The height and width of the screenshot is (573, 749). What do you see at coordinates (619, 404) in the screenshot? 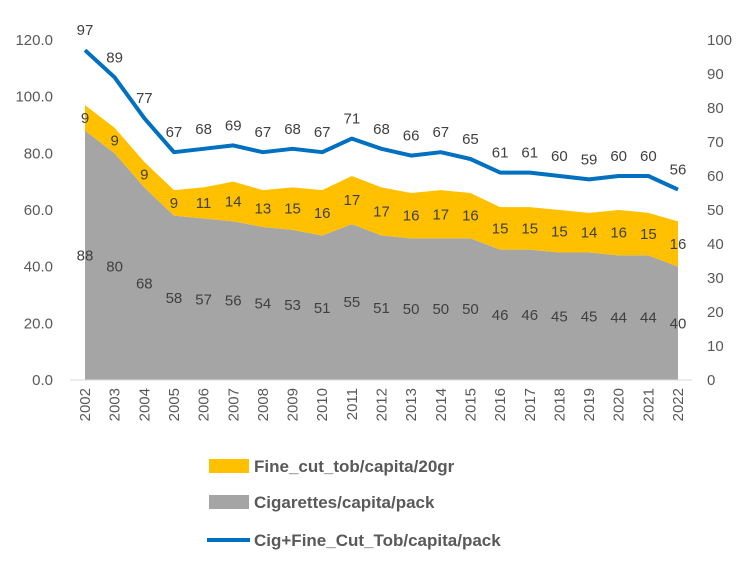
I see `x-axis-tick: 2020` at bounding box center [619, 404].